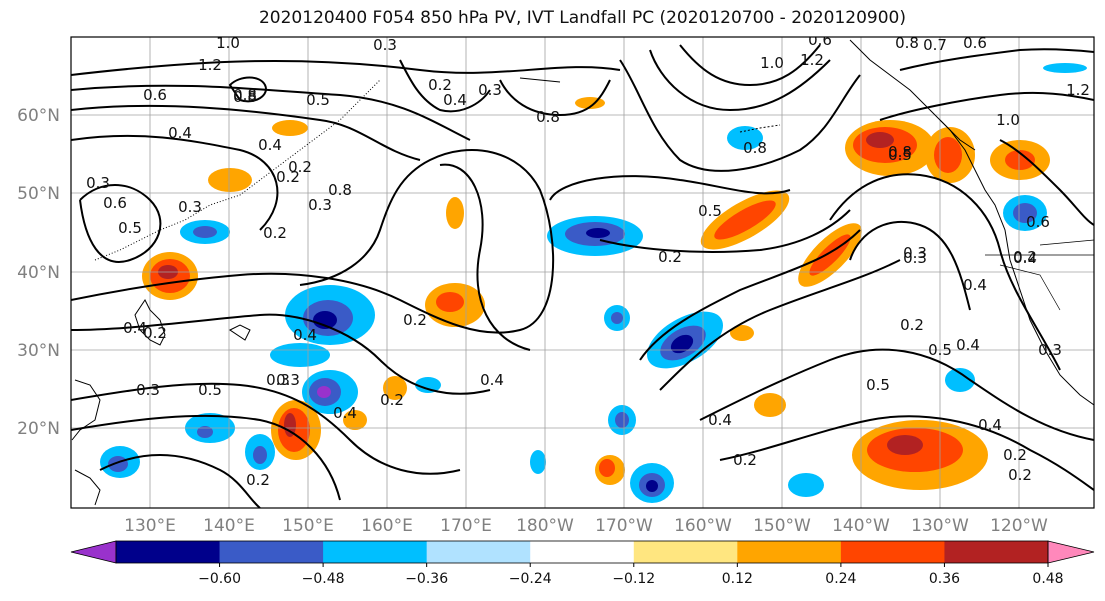 This screenshot has height=601, width=1105. I want to click on latitude-axis: 60°N 50°N 40°N 30°N 20°N, so click(38, 272).